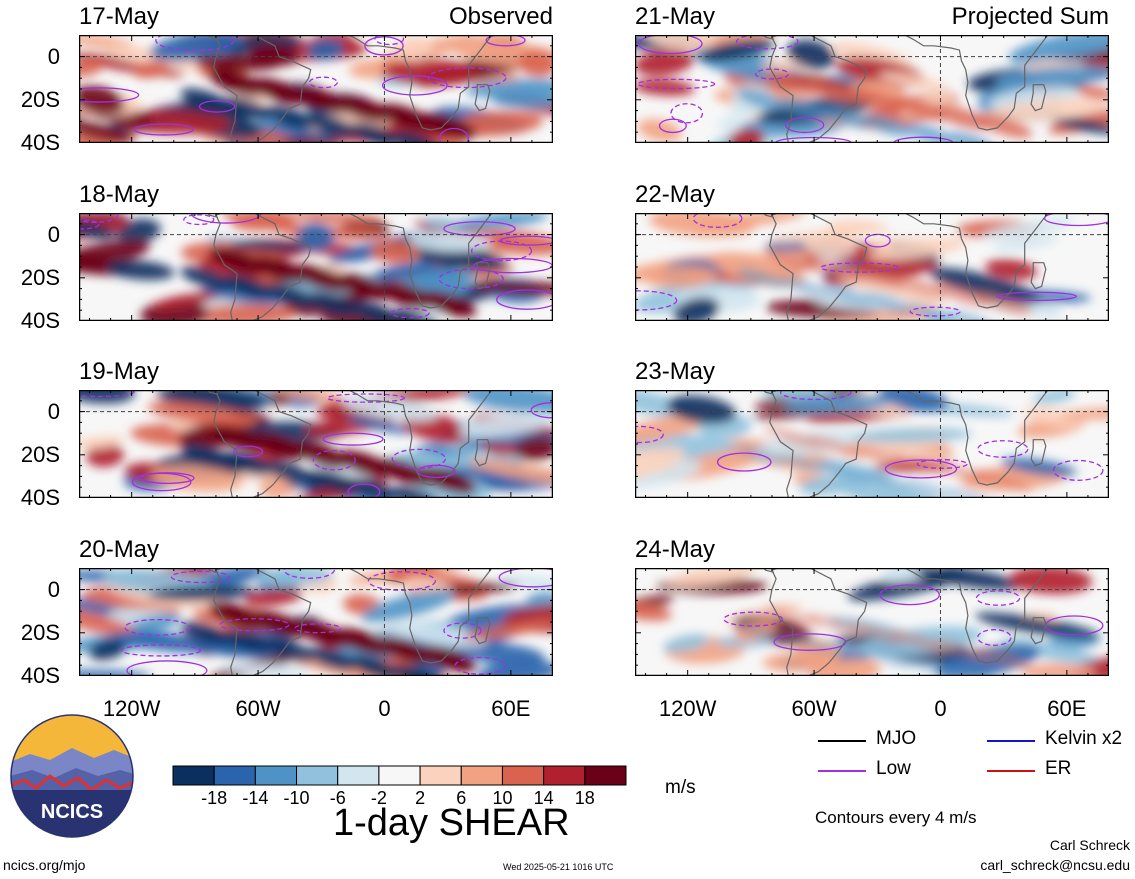 This screenshot has width=1135, height=879. I want to click on map-panel-22-May, so click(872, 267).